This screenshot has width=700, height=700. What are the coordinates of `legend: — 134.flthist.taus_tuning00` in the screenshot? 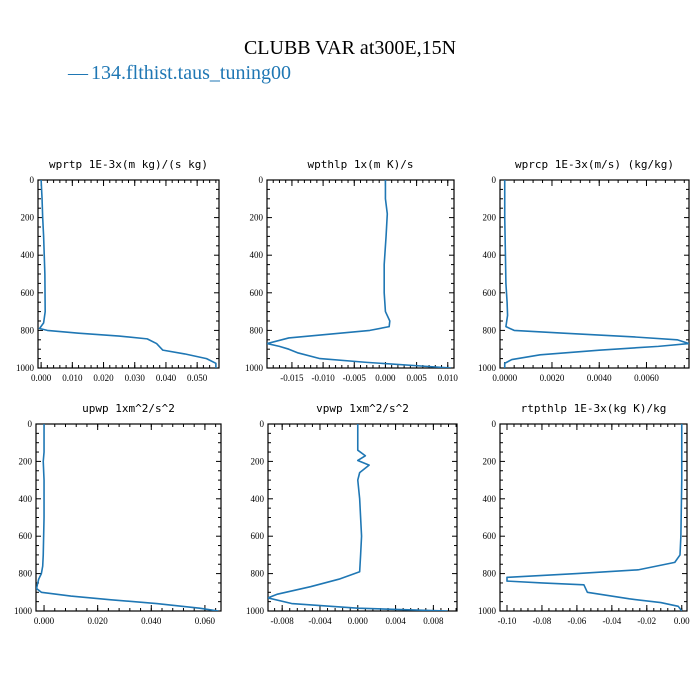 It's located at (179, 73).